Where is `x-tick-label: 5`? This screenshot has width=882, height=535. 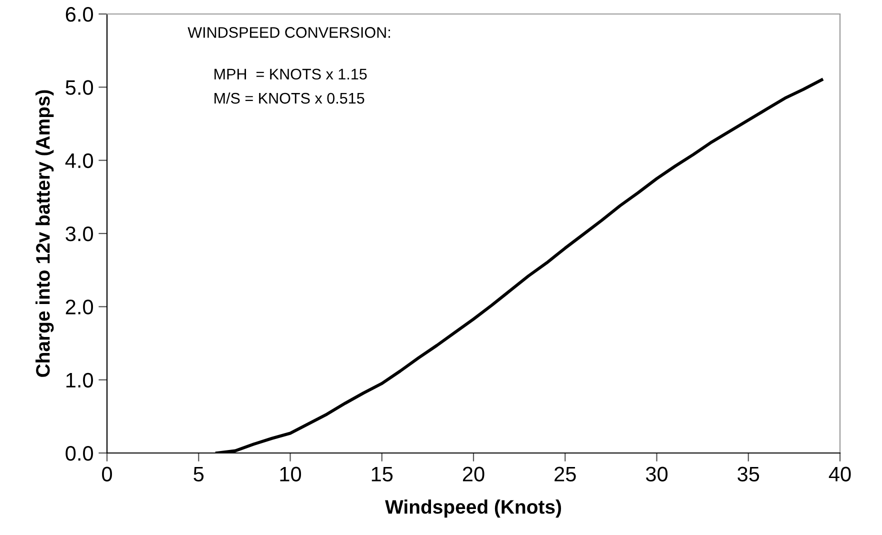 x-tick-label: 5 is located at coordinates (199, 474).